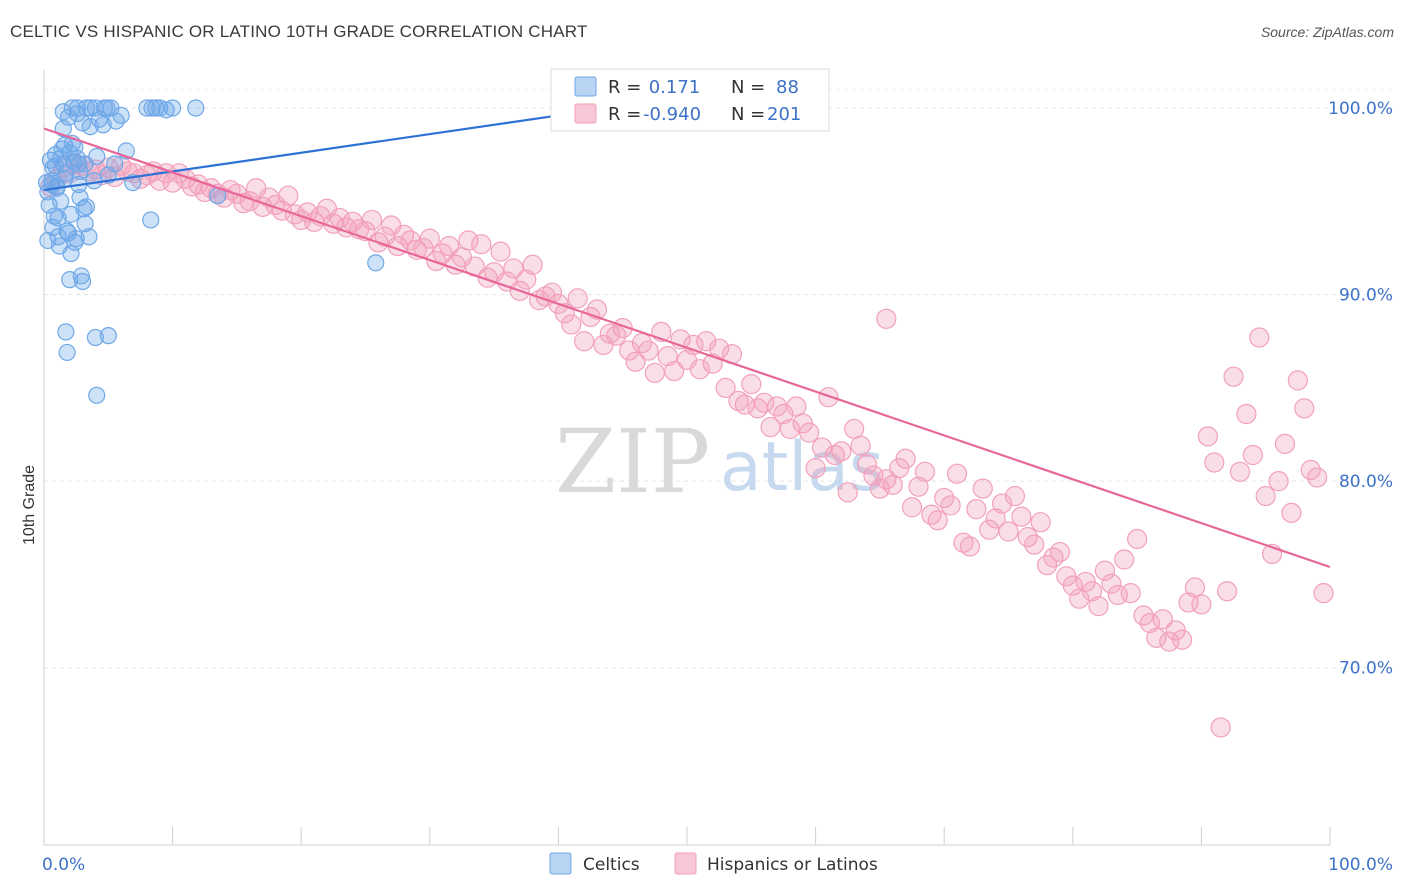 The width and height of the screenshot is (1406, 892). What do you see at coordinates (1360, 109) in the screenshot?
I see `y-tick-label-3: 100.0%` at bounding box center [1360, 109].